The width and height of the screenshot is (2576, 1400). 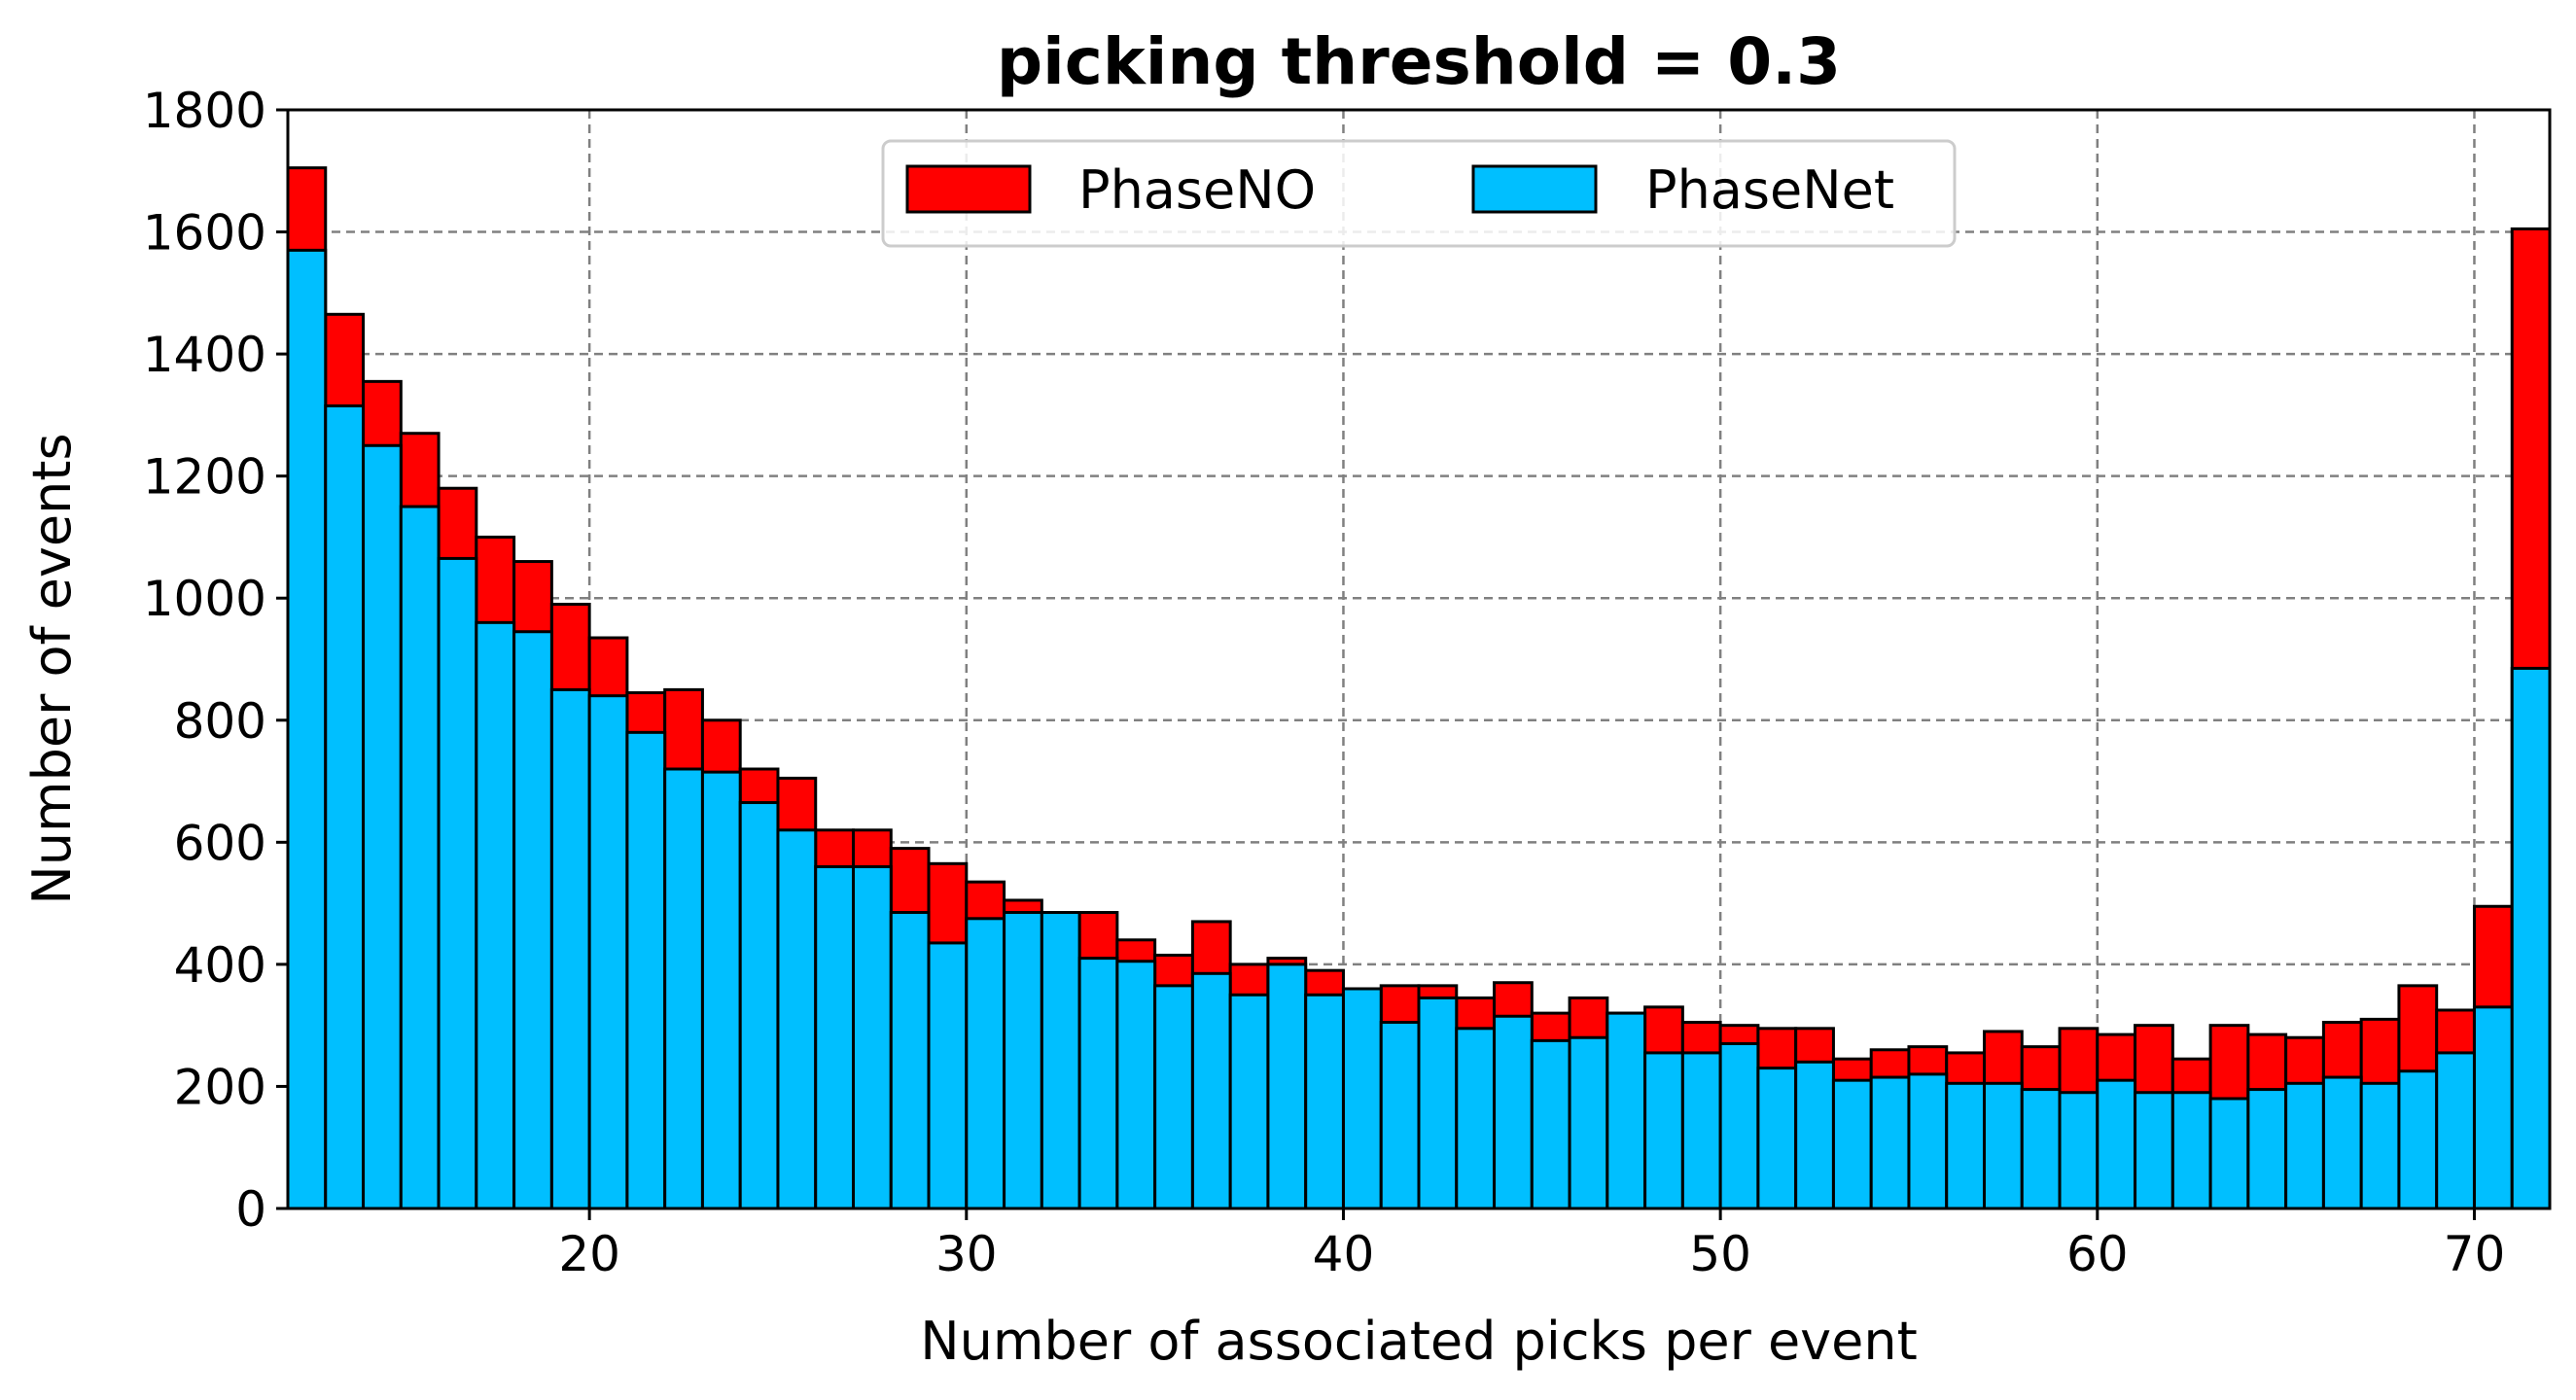 What do you see at coordinates (205, 233) in the screenshot?
I see `y-tick-label: 1600` at bounding box center [205, 233].